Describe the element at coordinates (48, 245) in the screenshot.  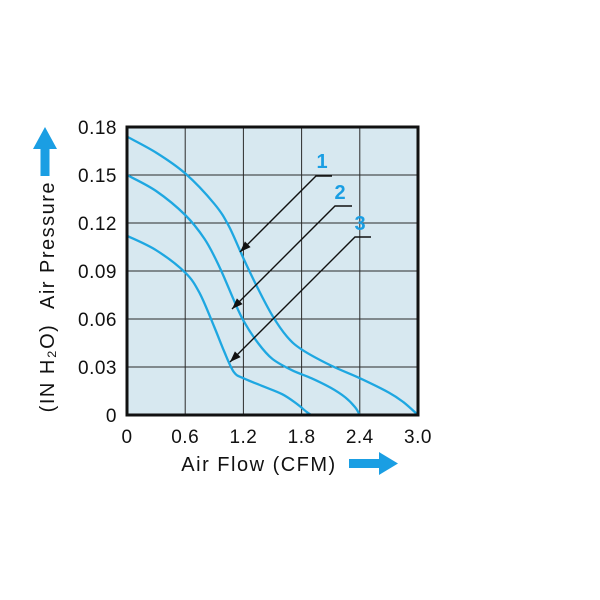
I see `y-axis-label: Air Pressure` at that location.